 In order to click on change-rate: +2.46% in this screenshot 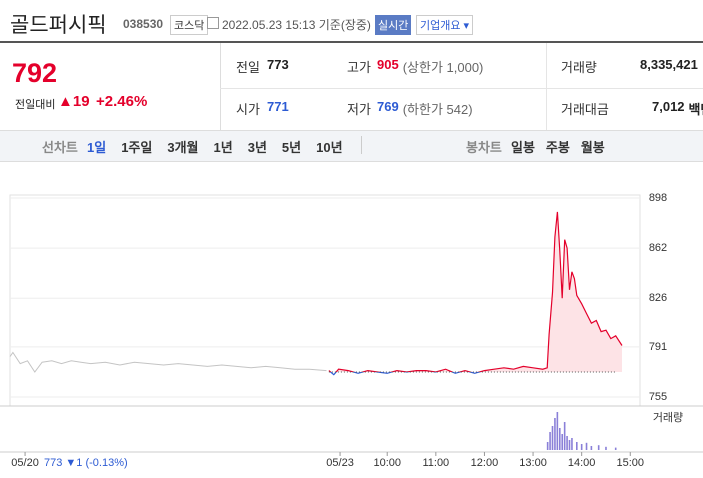, I will do `click(122, 101)`.